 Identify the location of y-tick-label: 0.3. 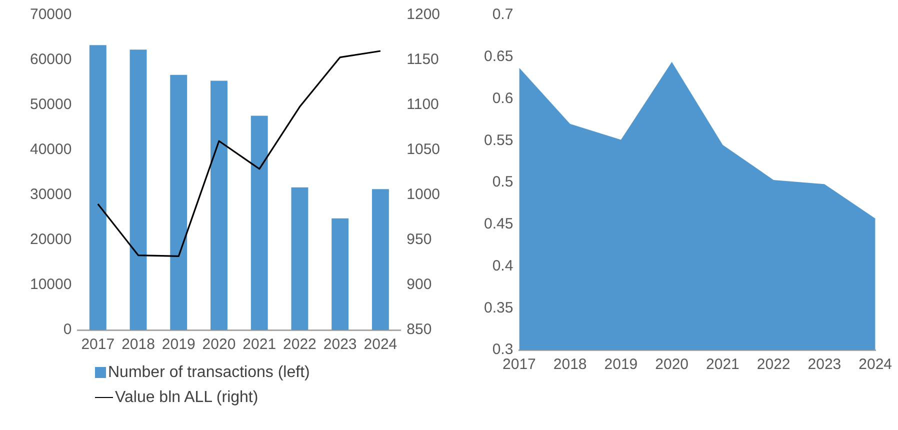
(503, 349).